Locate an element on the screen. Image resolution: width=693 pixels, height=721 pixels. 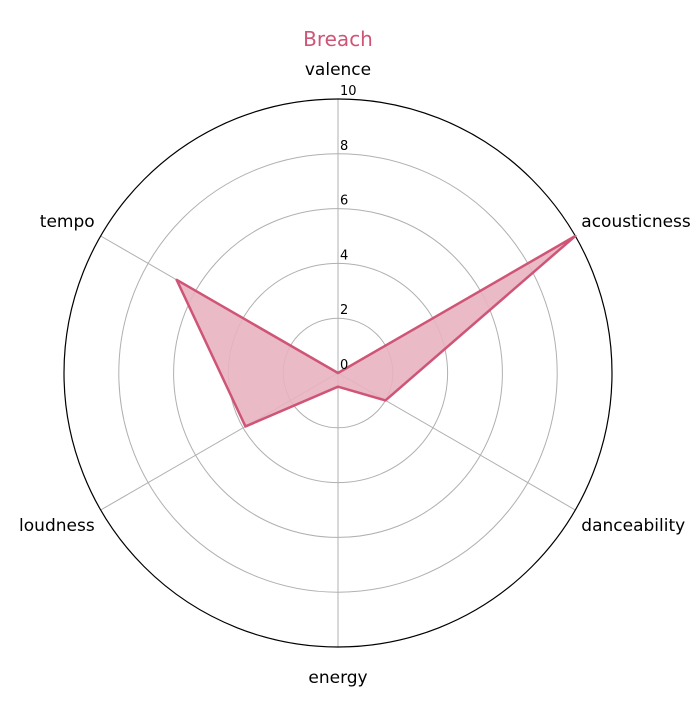
axis-label-tempo: tempo is located at coordinates (67, 222).